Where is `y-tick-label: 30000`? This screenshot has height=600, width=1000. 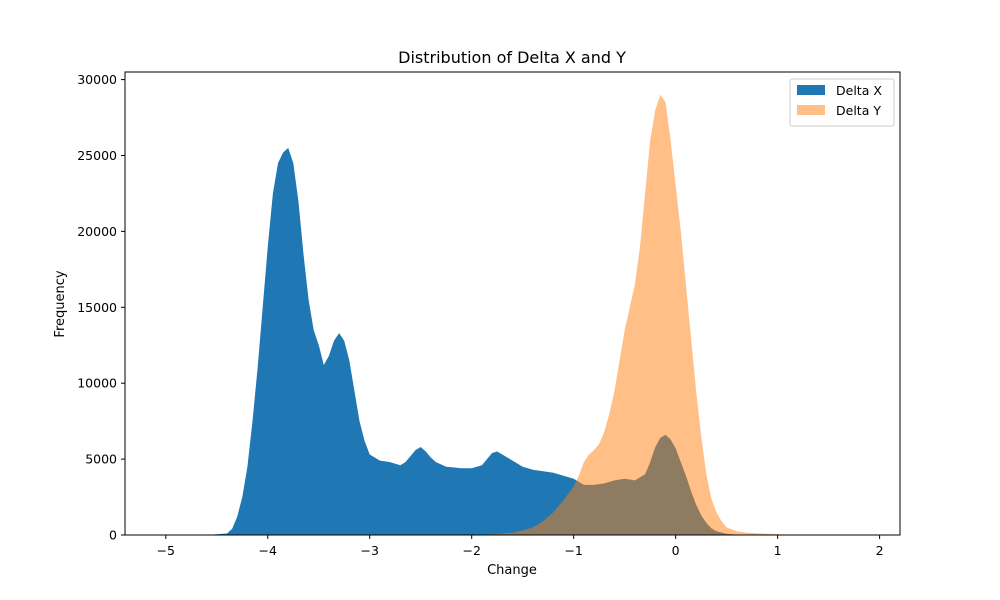
y-tick-label: 30000 is located at coordinates (97, 79).